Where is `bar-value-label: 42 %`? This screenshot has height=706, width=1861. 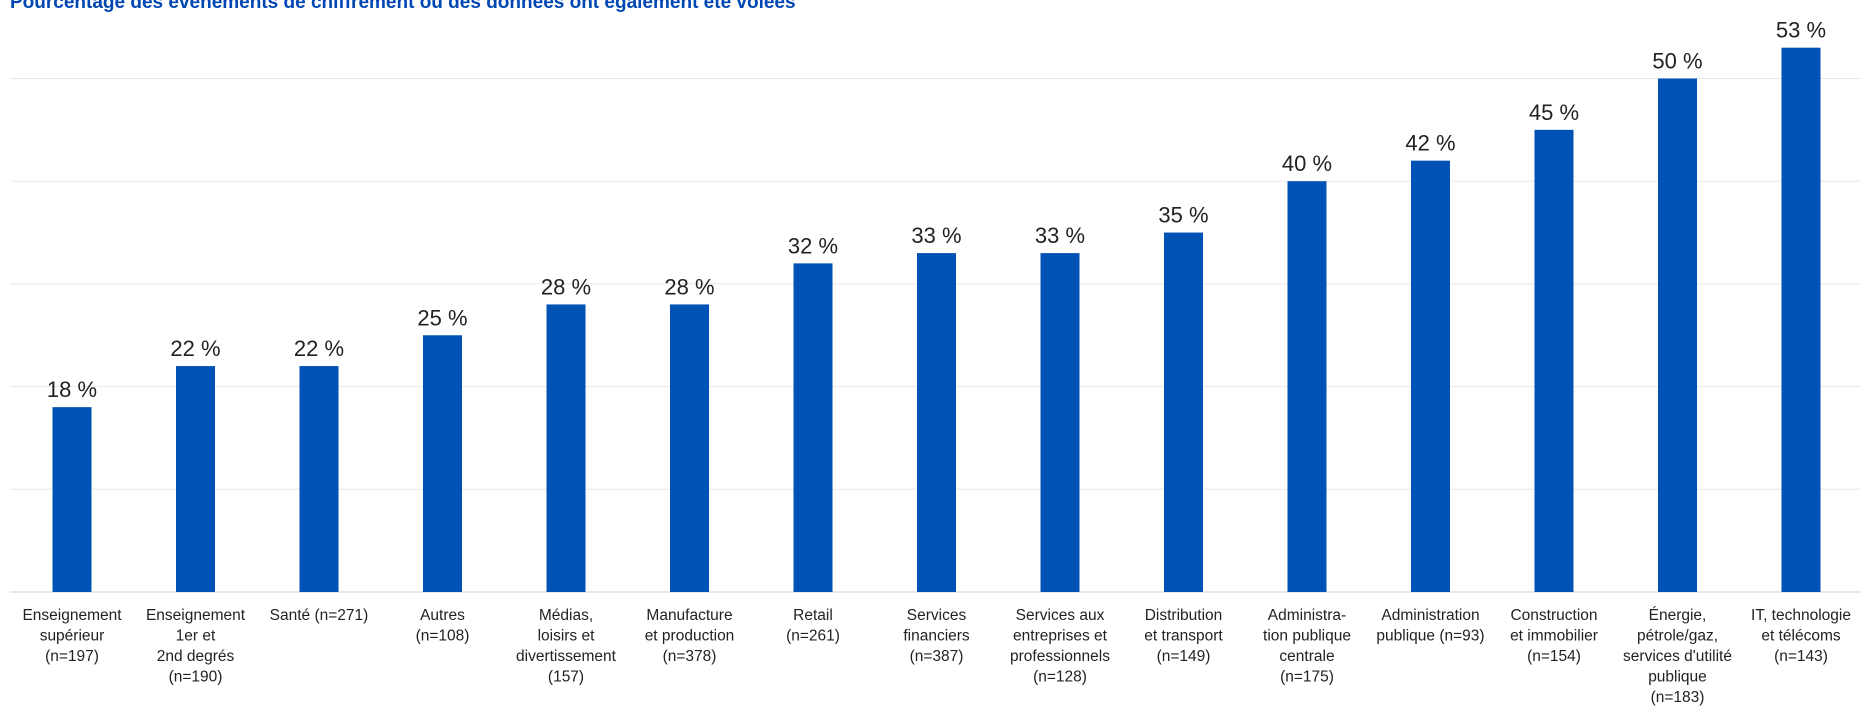
bar-value-label: 42 % is located at coordinates (1430, 143).